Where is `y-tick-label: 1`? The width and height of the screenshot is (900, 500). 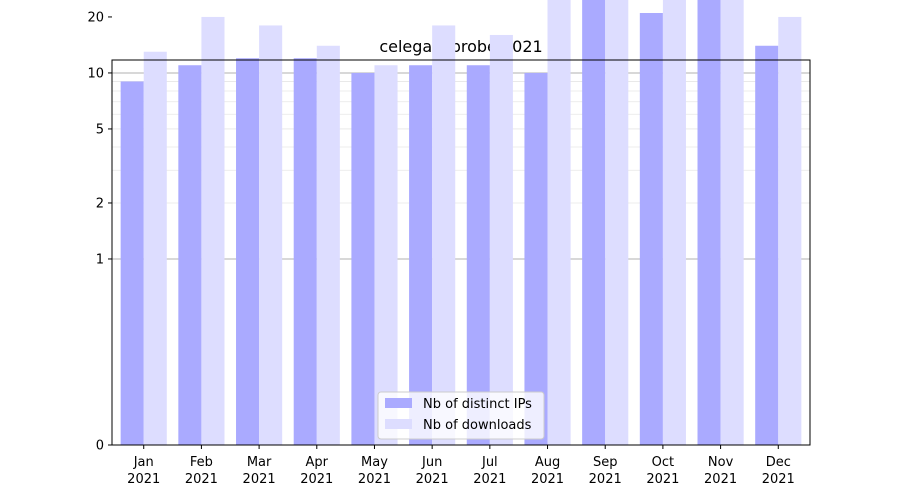
y-tick-label: 1 is located at coordinates (100, 259).